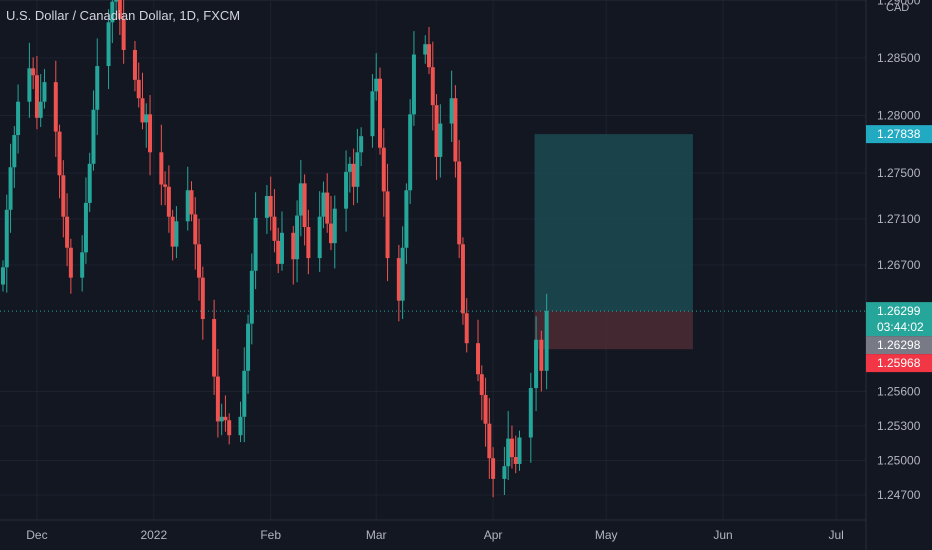 The image size is (932, 550). I want to click on y-tick-label: 1.25300, so click(899, 426).